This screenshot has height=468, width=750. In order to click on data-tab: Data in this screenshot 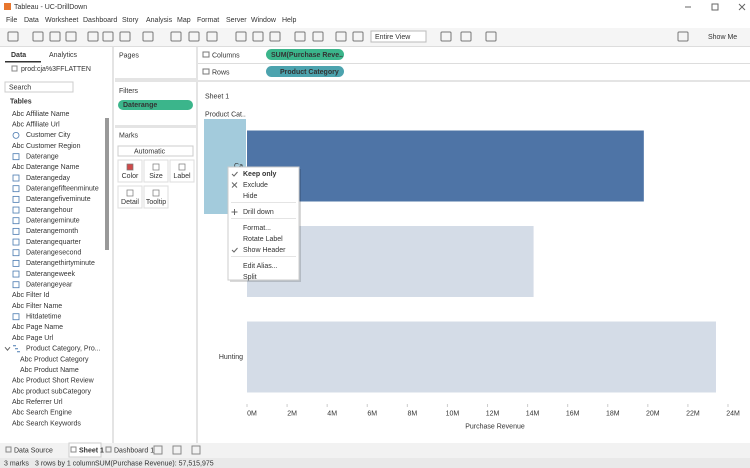, I will do `click(18, 55)`.